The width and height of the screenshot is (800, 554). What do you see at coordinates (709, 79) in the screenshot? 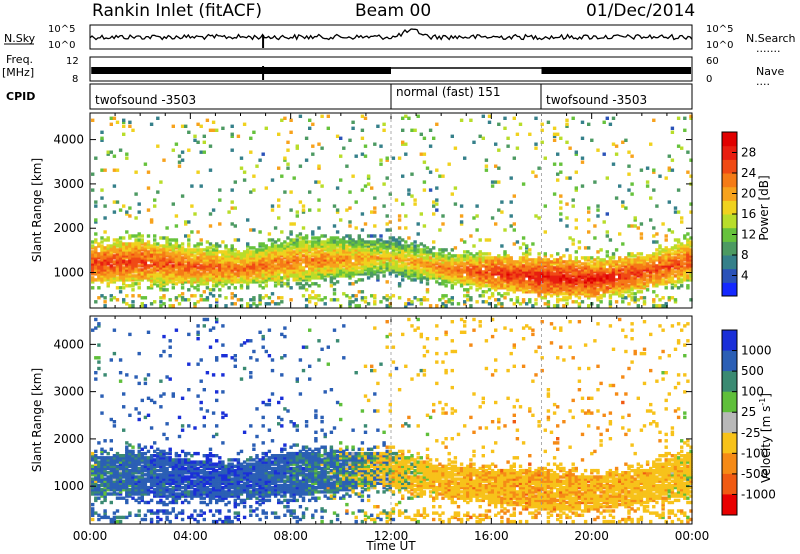
I see `freq-right-tick-bottom: 0` at bounding box center [709, 79].